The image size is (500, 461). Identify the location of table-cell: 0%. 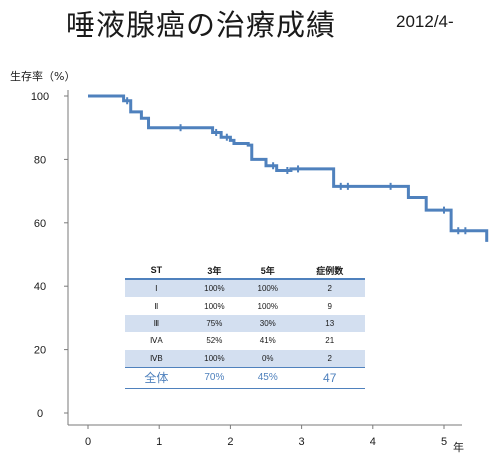
(268, 358).